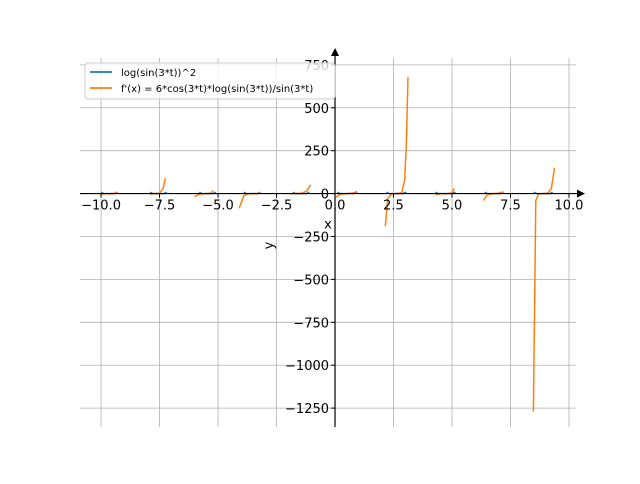  Describe the element at coordinates (311, 237) in the screenshot. I see `y-tick-label: −250` at that location.